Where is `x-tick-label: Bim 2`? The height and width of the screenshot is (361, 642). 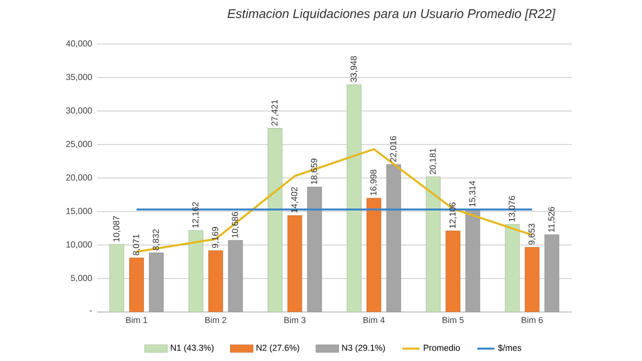 x-tick-label: Bim 2 is located at coordinates (215, 319).